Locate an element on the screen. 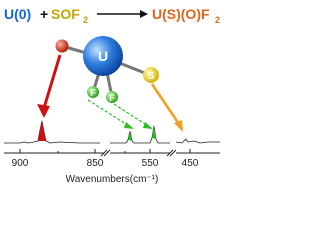 The height and width of the screenshot is (240, 320). tick-label: 850 is located at coordinates (95, 163).